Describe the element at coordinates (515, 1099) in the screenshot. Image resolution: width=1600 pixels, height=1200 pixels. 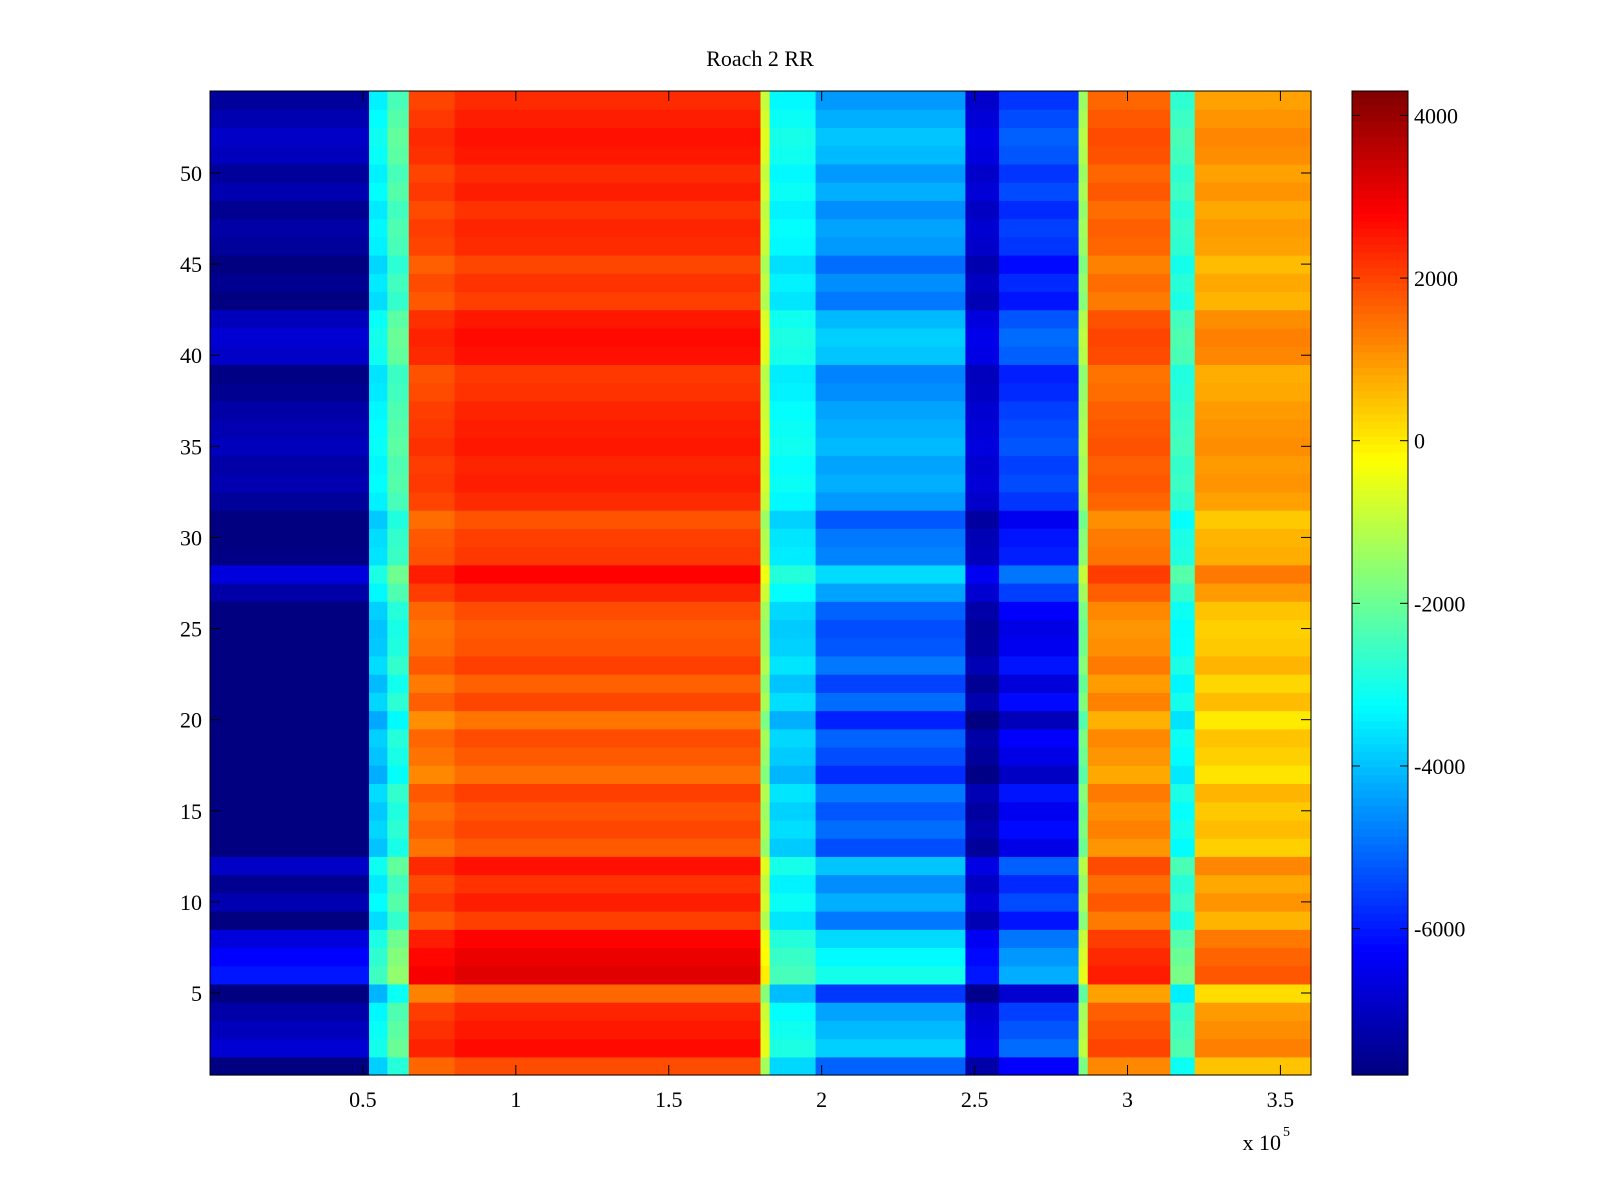
I see `x-tick-label: 1` at that location.